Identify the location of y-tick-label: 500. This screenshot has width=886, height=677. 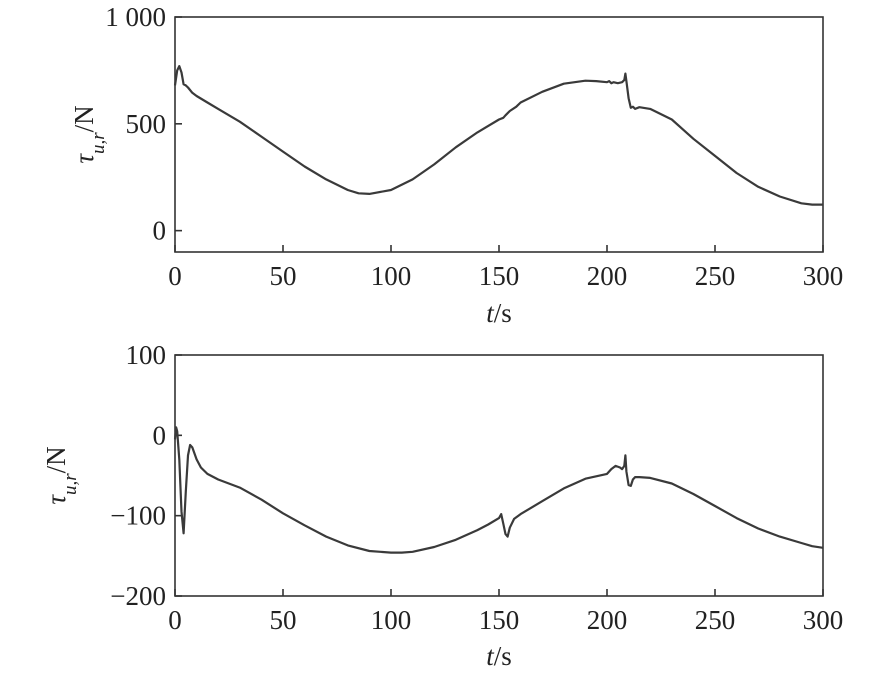
(146, 124).